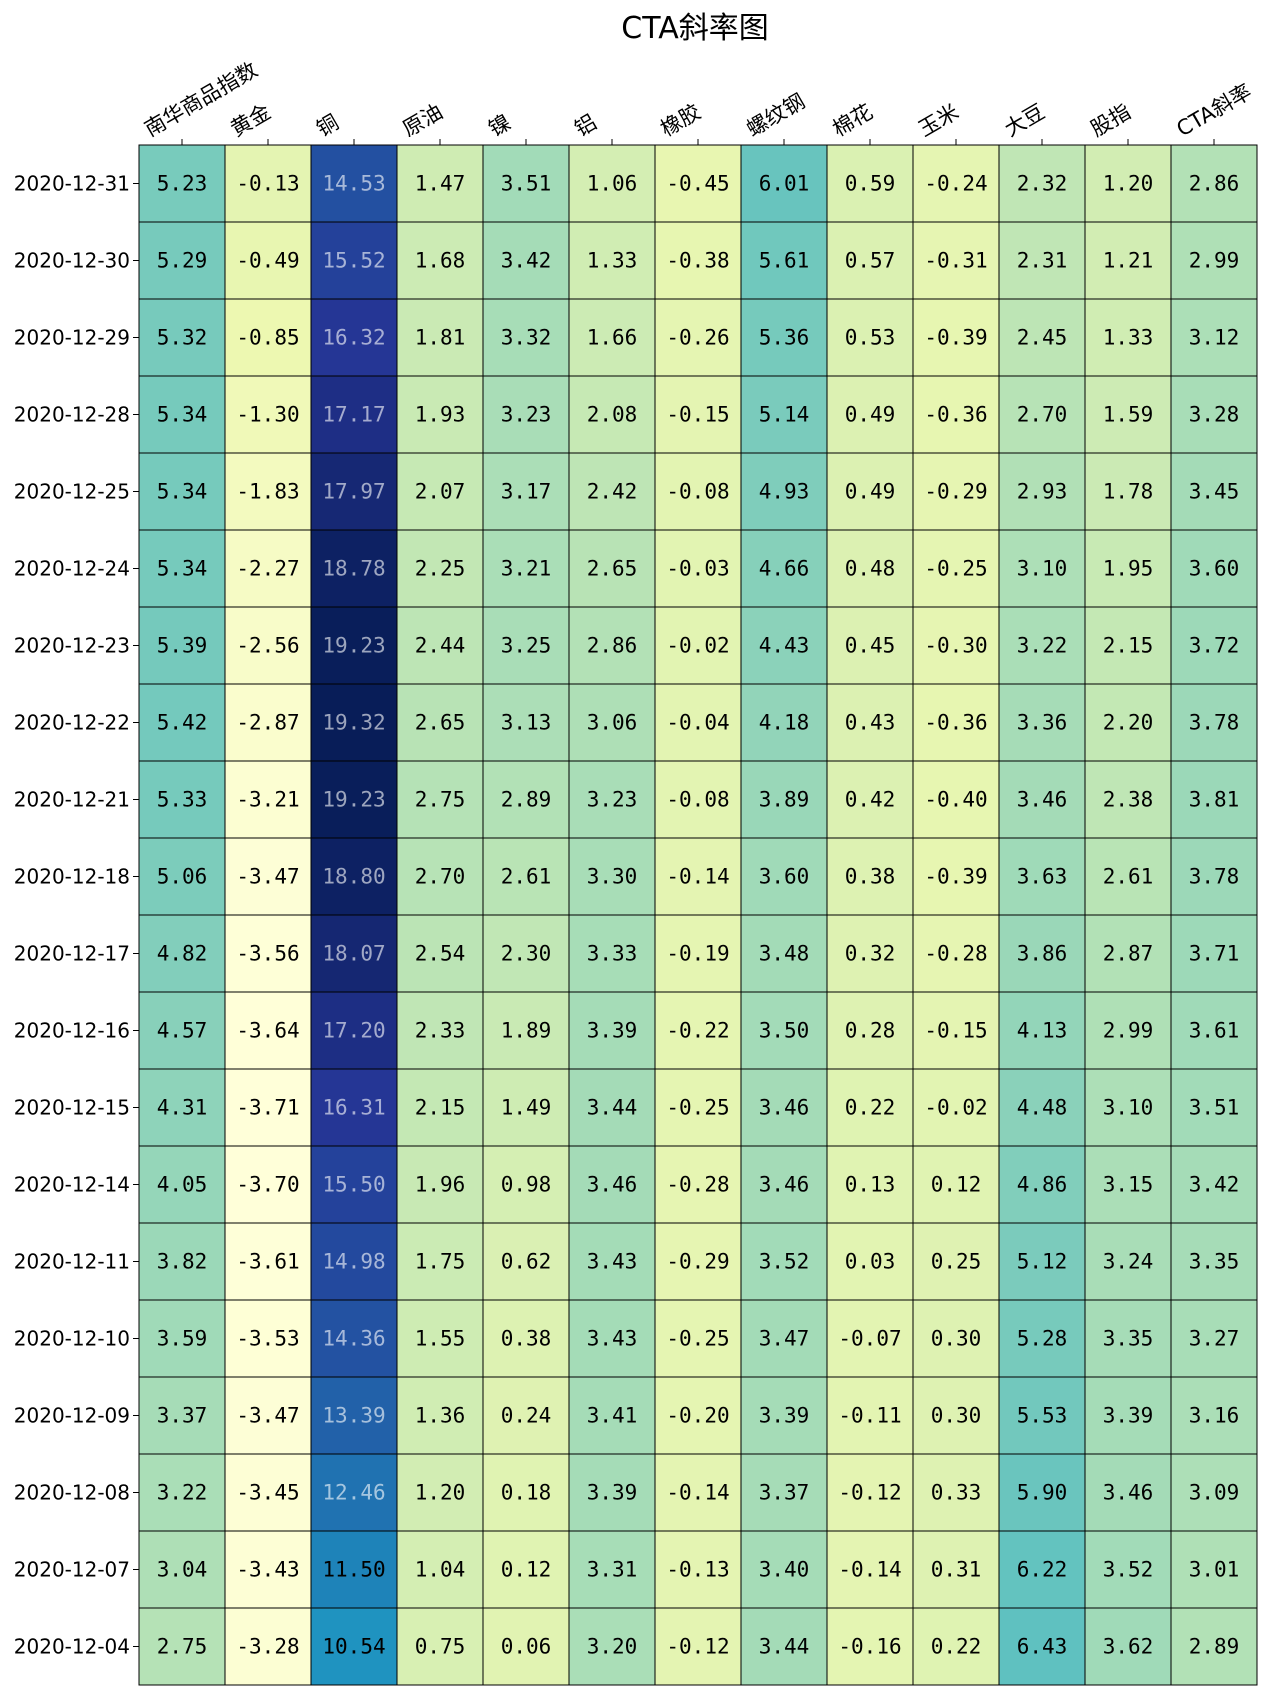 The height and width of the screenshot is (1690, 1267). Describe the element at coordinates (698, 101) in the screenshot. I see `column-labels: 南华商品指数黄金铜原油镍铝橡胶 螺纹钢 棉花 玉米 大豆 股指 CTA斜率` at that location.